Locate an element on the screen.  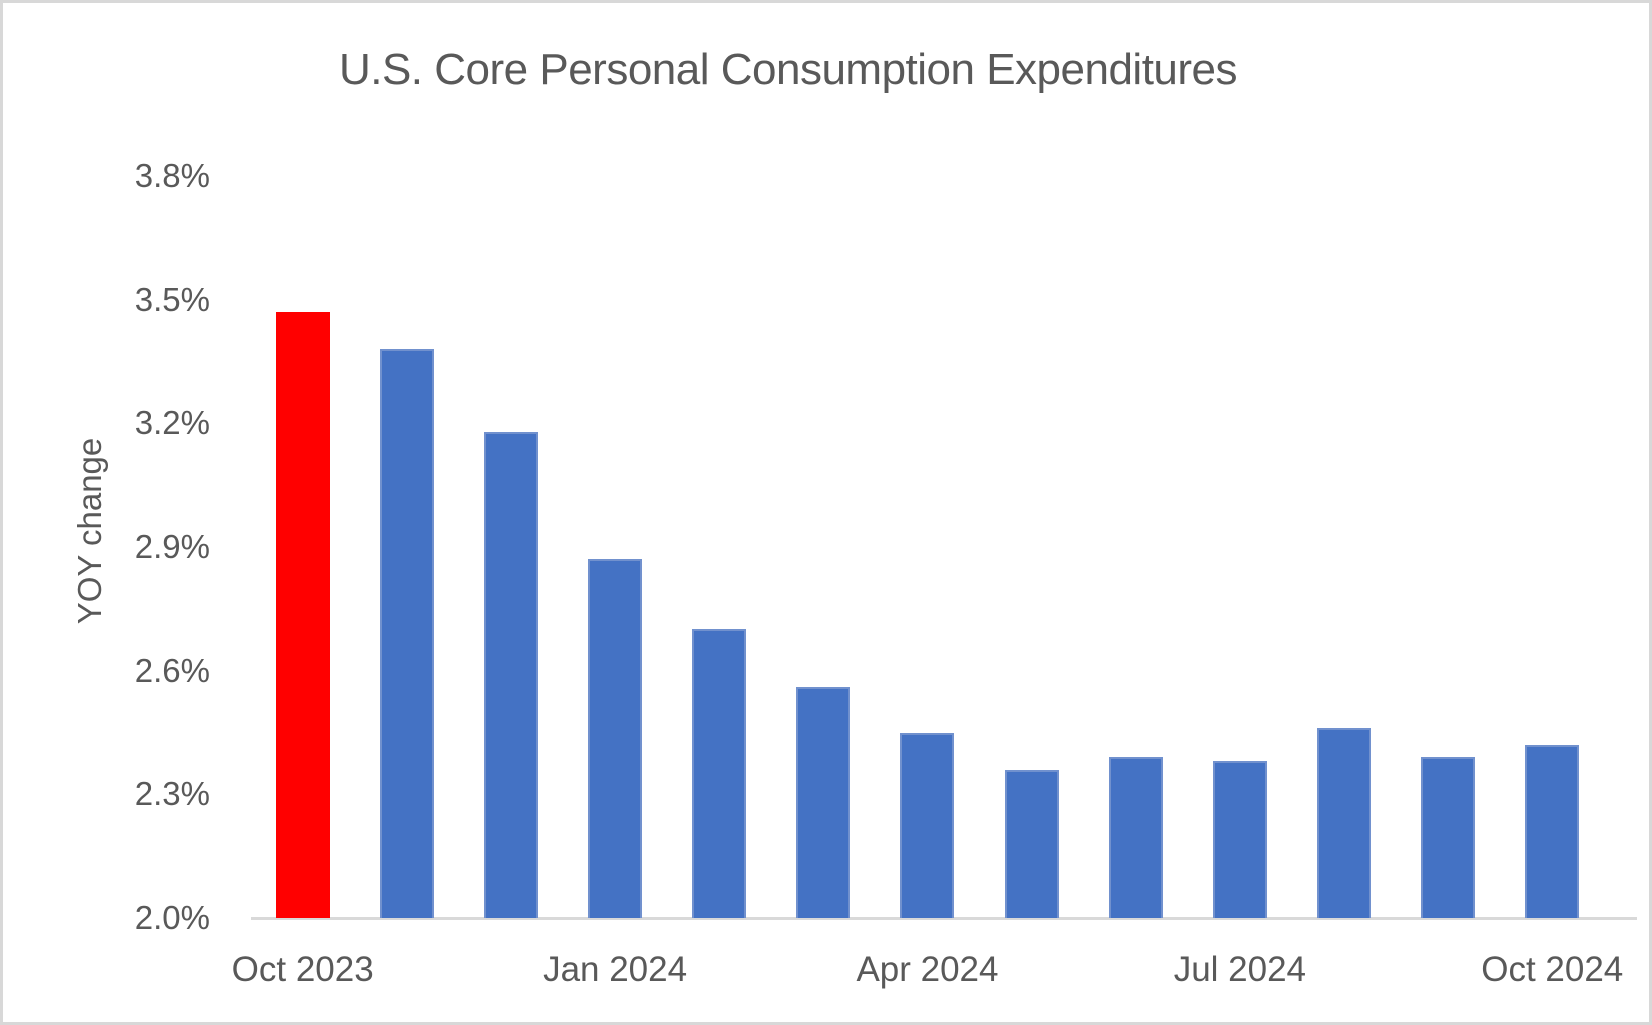
y-tick-label: 2.9% is located at coordinates (172, 546).